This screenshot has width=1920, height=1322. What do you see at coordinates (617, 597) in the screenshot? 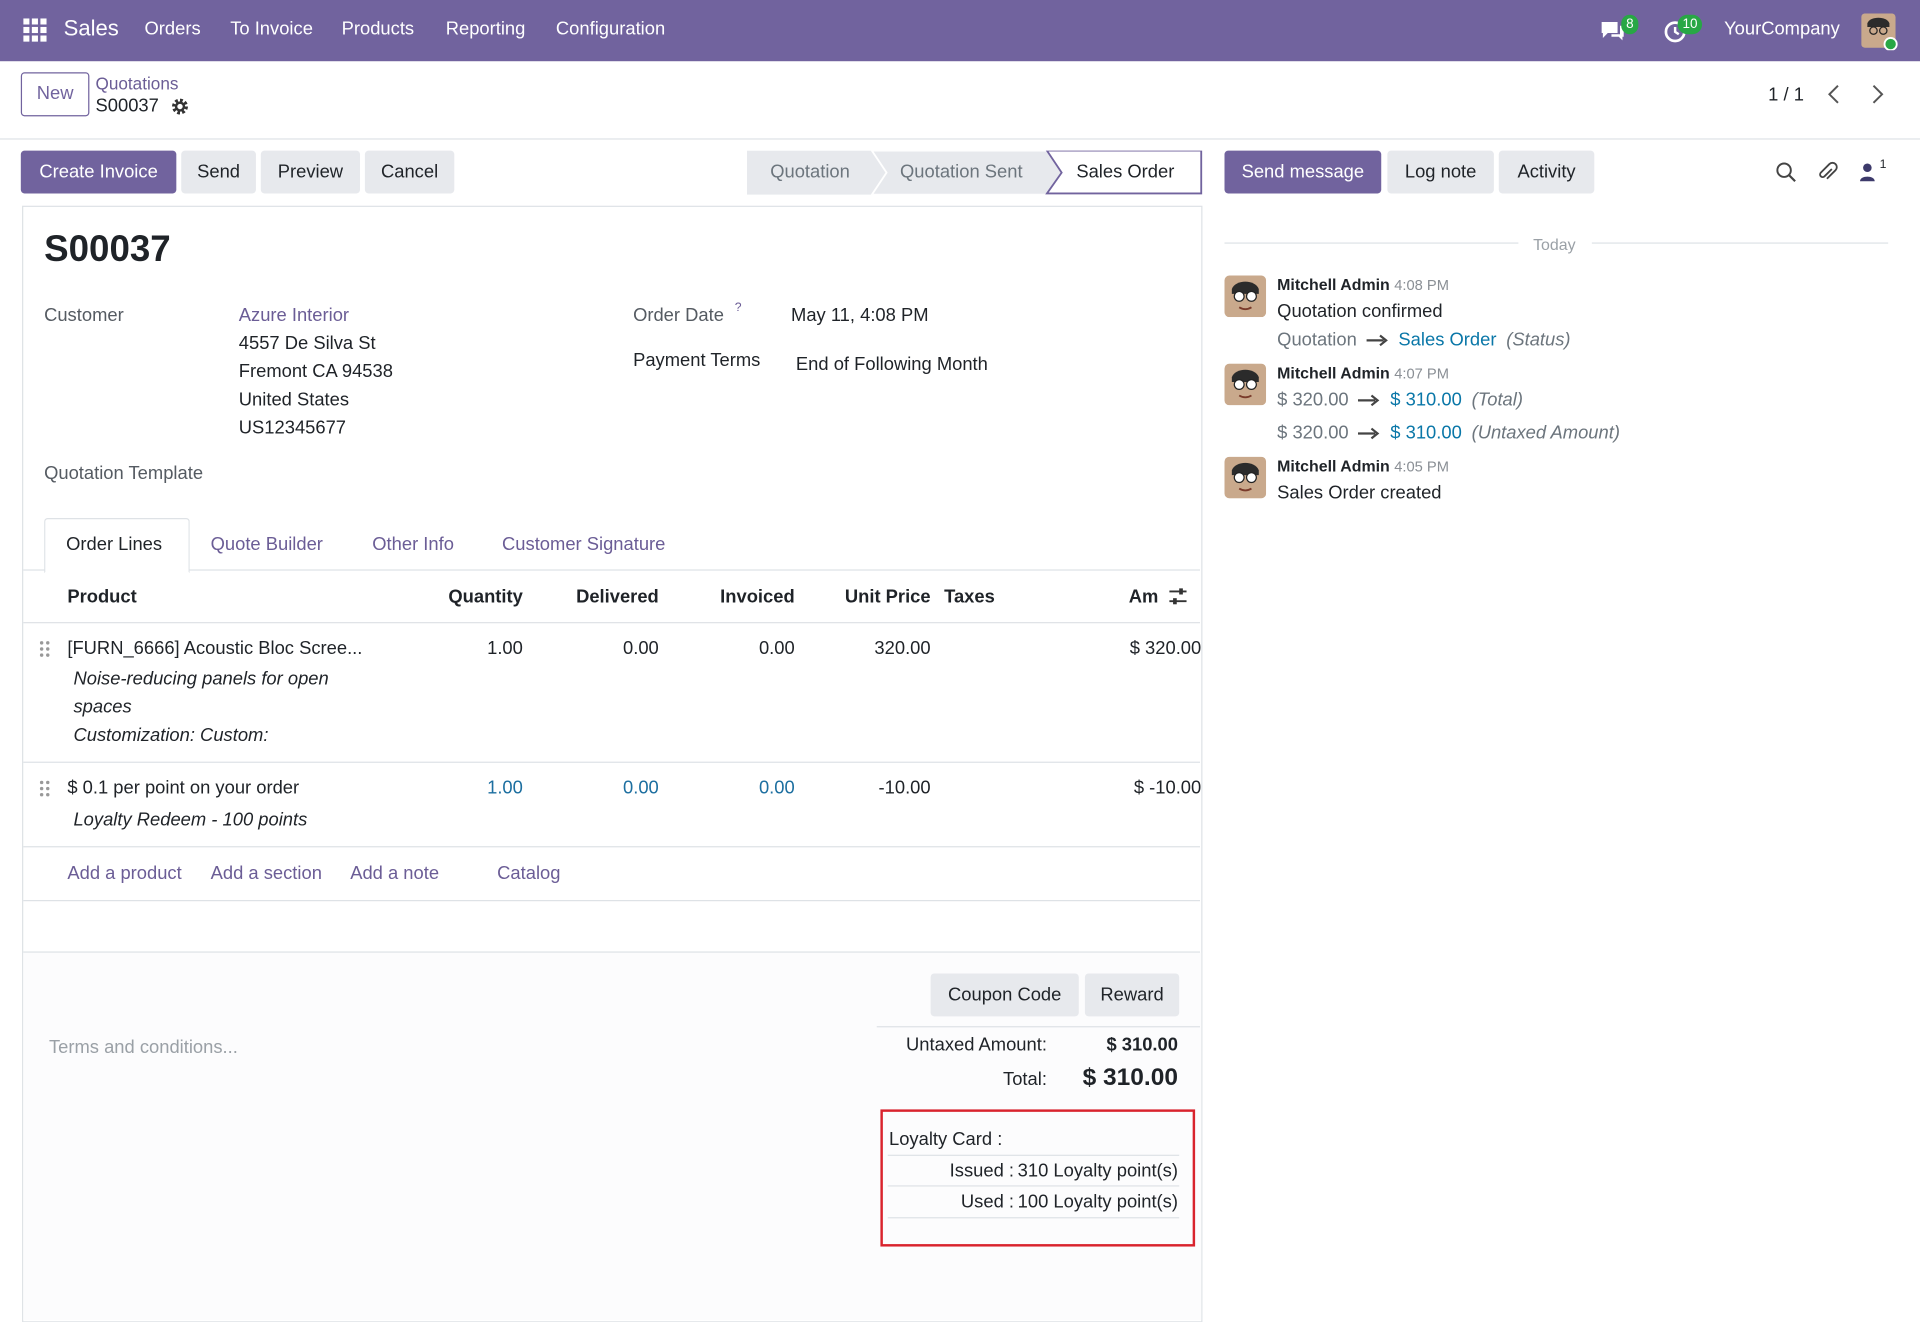
I see `column-header: Delivered` at bounding box center [617, 597].